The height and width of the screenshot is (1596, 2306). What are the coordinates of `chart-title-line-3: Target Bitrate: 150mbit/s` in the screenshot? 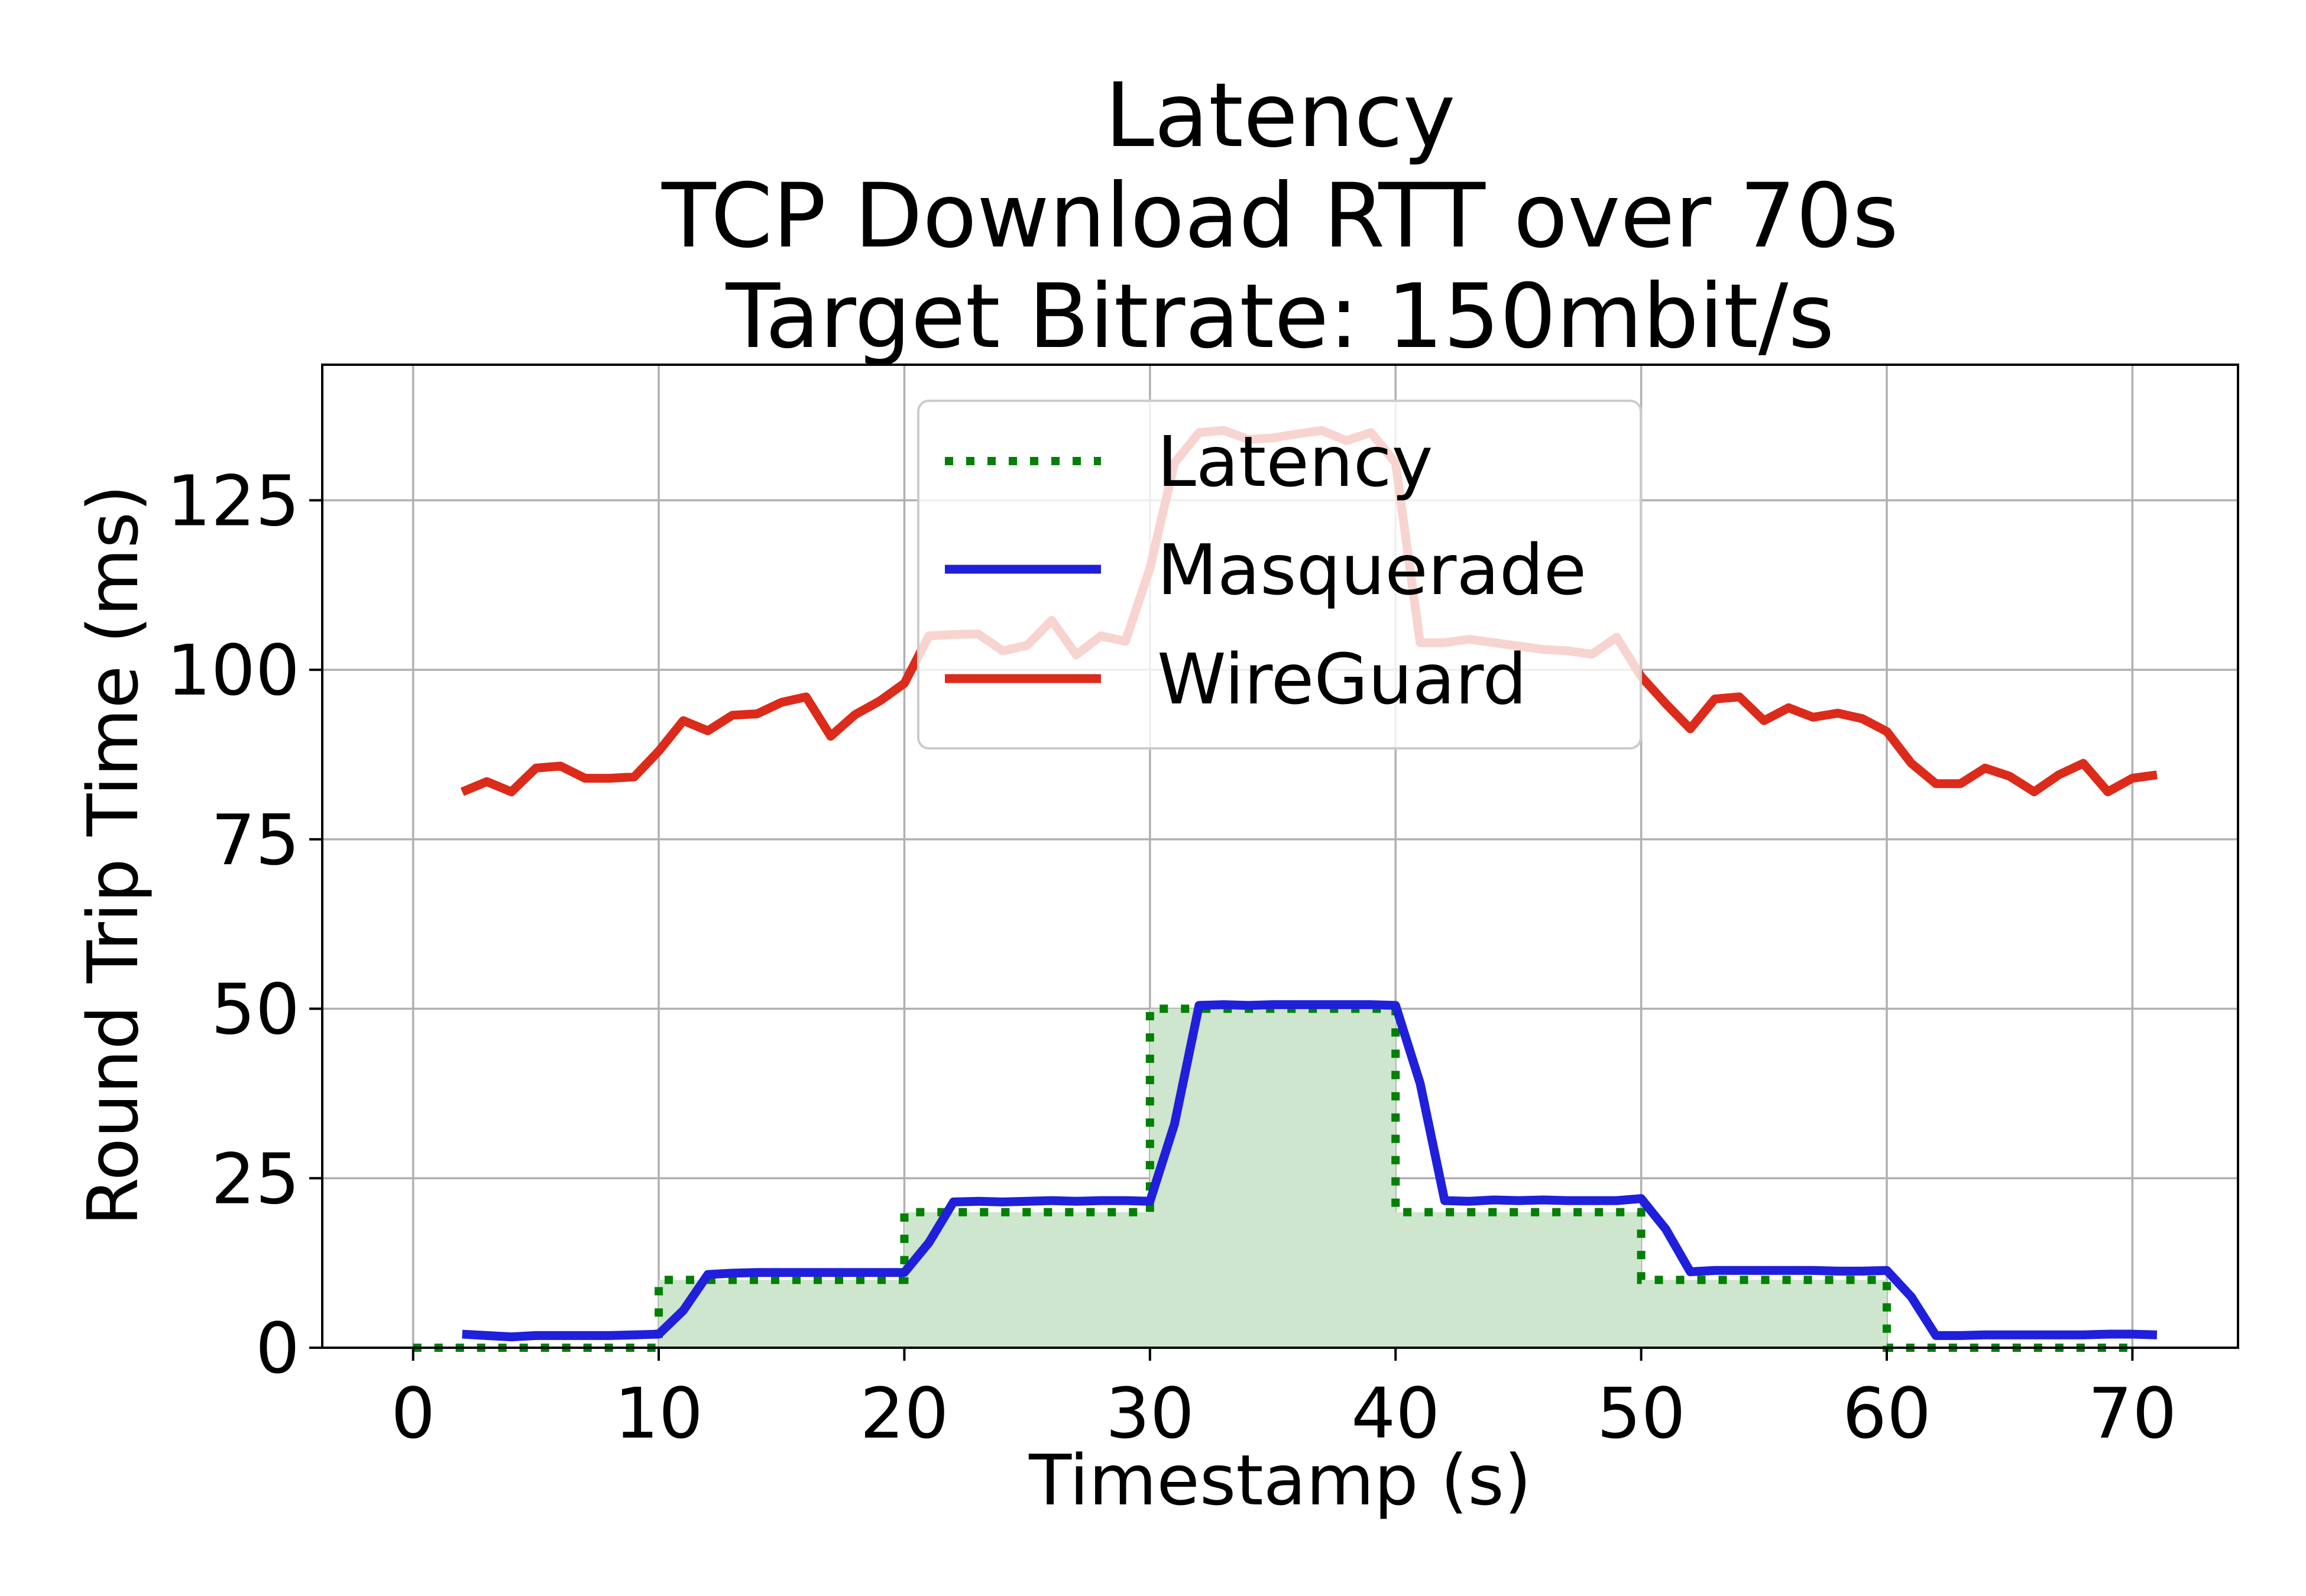 It's located at (1280, 316).